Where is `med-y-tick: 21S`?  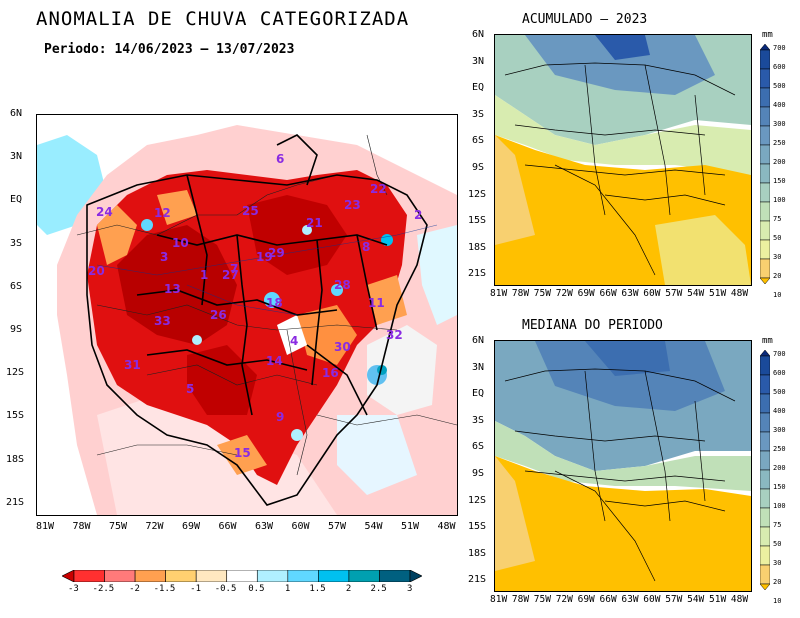 med-y-tick: 21S is located at coordinates (477, 580).